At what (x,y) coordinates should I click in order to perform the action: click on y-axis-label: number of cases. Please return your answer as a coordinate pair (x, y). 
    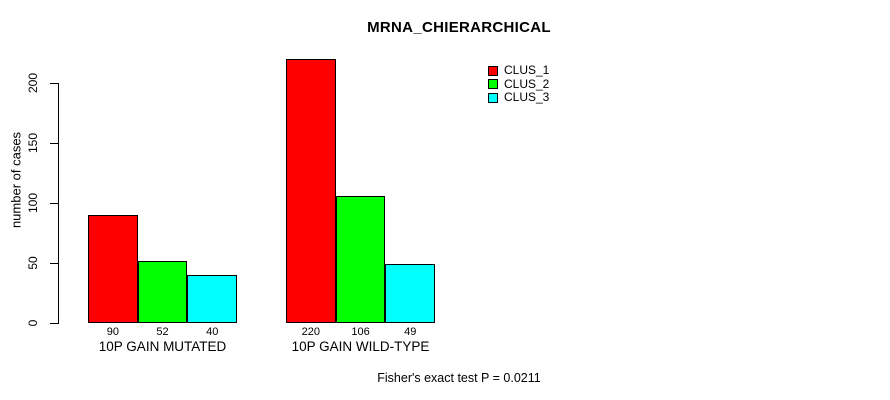
    Looking at the image, I should click on (16, 180).